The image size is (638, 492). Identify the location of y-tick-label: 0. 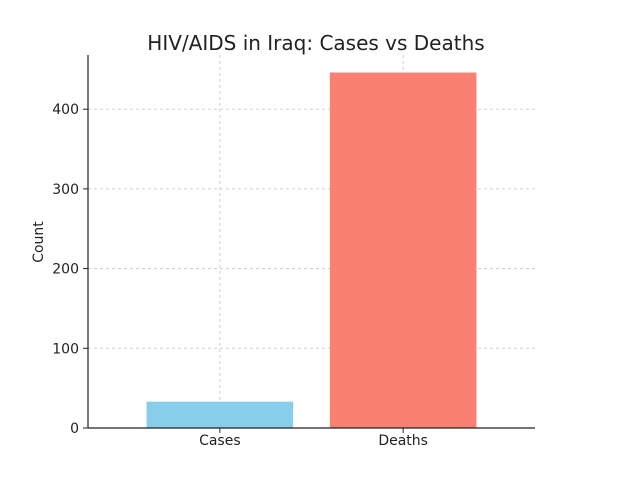
(74, 429).